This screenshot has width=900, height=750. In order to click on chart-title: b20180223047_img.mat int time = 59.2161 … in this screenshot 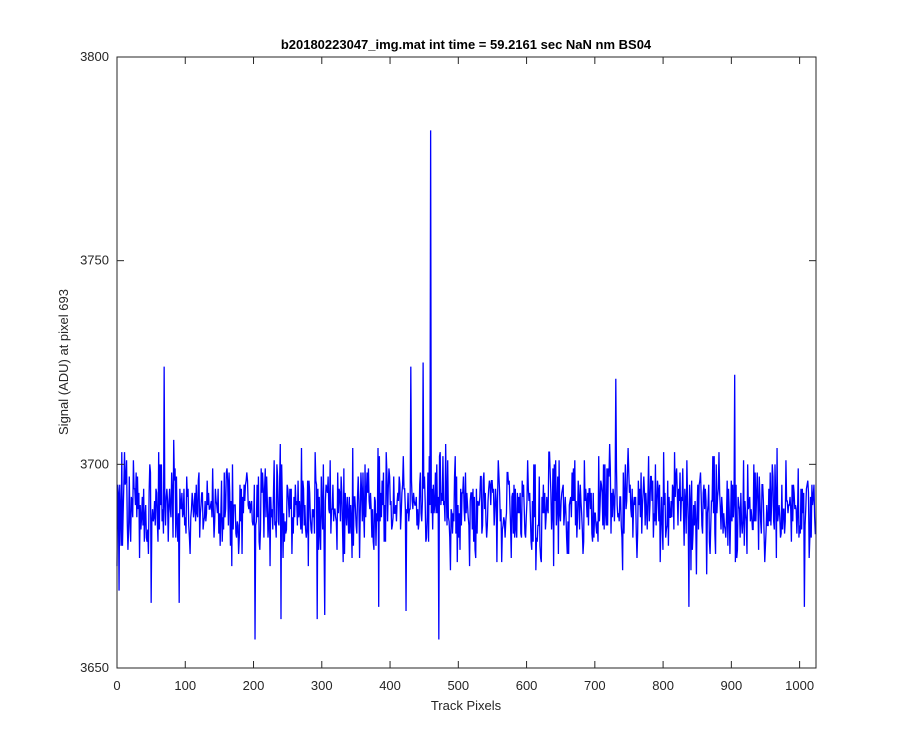, I will do `click(466, 44)`.